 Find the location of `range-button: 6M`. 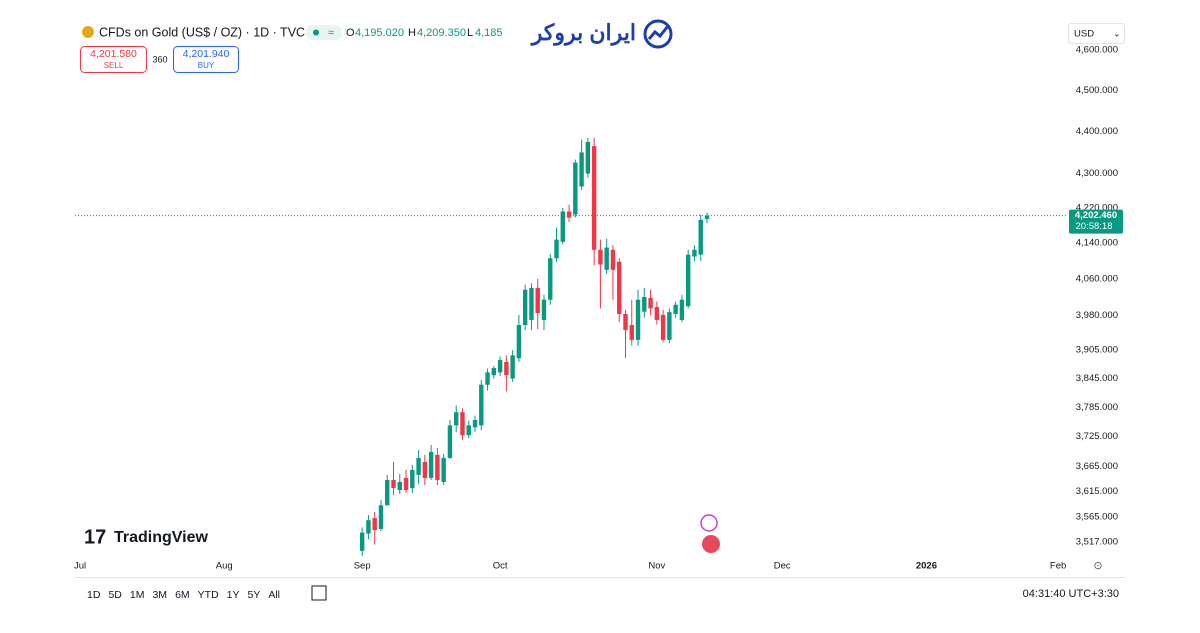

range-button: 6M is located at coordinates (182, 595).